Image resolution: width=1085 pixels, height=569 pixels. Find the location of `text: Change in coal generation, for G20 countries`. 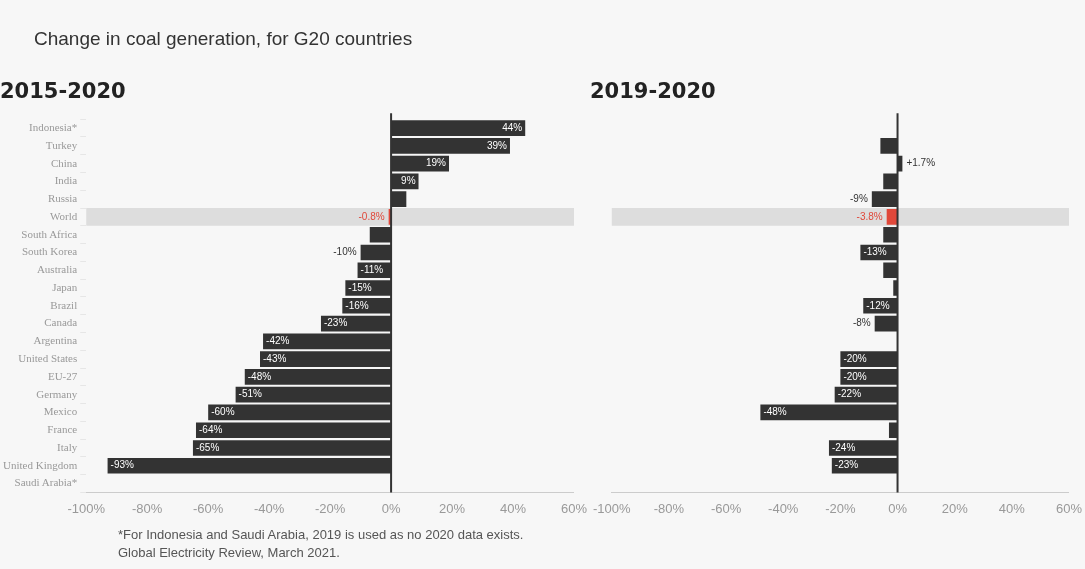

text: Change in coal generation, for G20 countries is located at coordinates (223, 39).